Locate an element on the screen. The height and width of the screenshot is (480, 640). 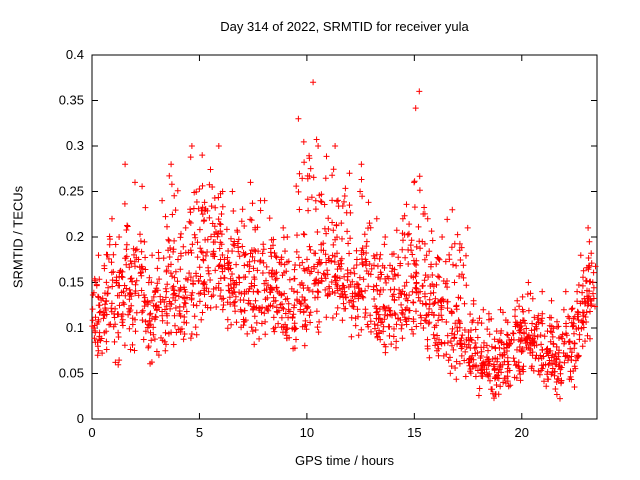
x-tick-label: 5 is located at coordinates (199, 432).